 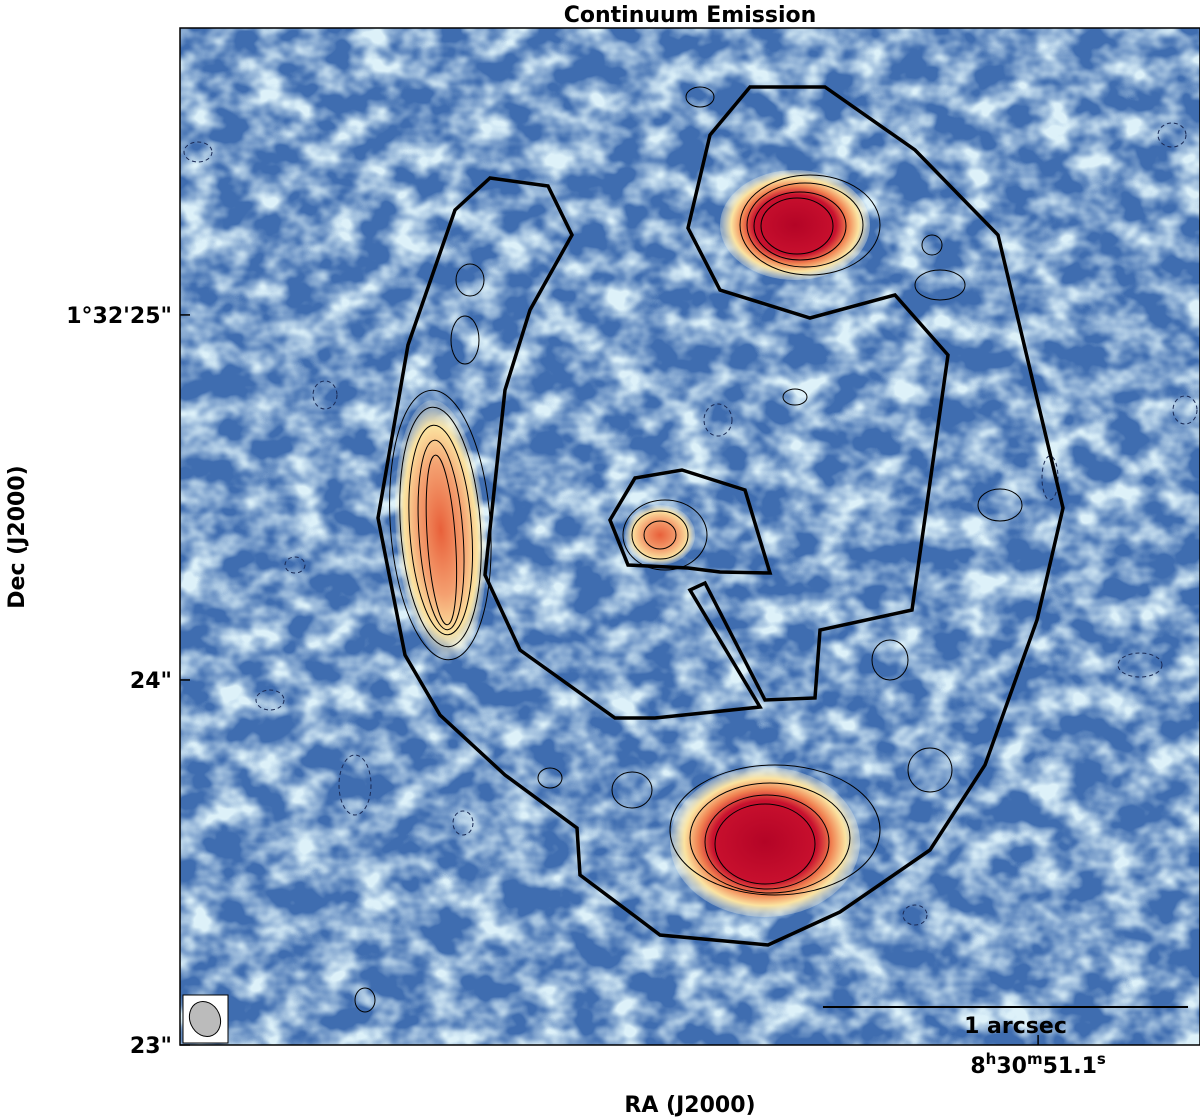 I want to click on x-tick-number: 51.1, so click(x=1070, y=1066).